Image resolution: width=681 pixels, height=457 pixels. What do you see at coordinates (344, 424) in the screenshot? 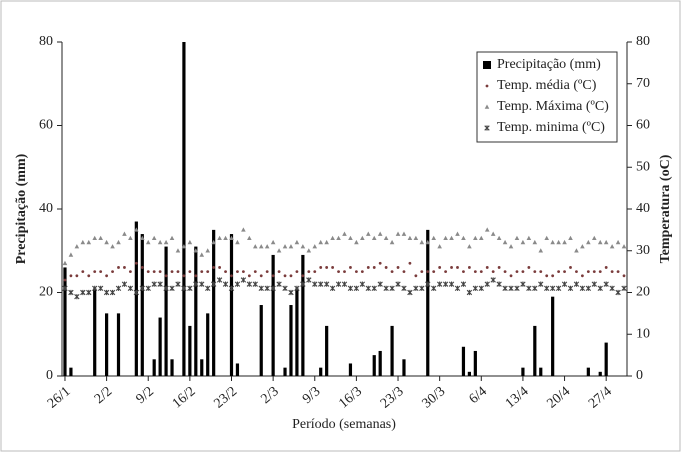
I see `x-axis-title: Período (semanas)` at bounding box center [344, 424].